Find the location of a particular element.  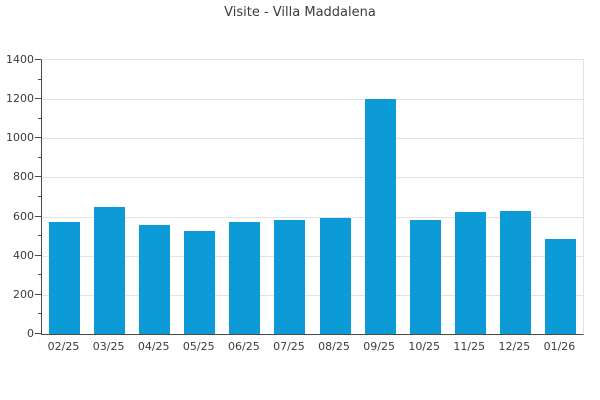

x-tick-label-11/25: 11/25 is located at coordinates (469, 346).